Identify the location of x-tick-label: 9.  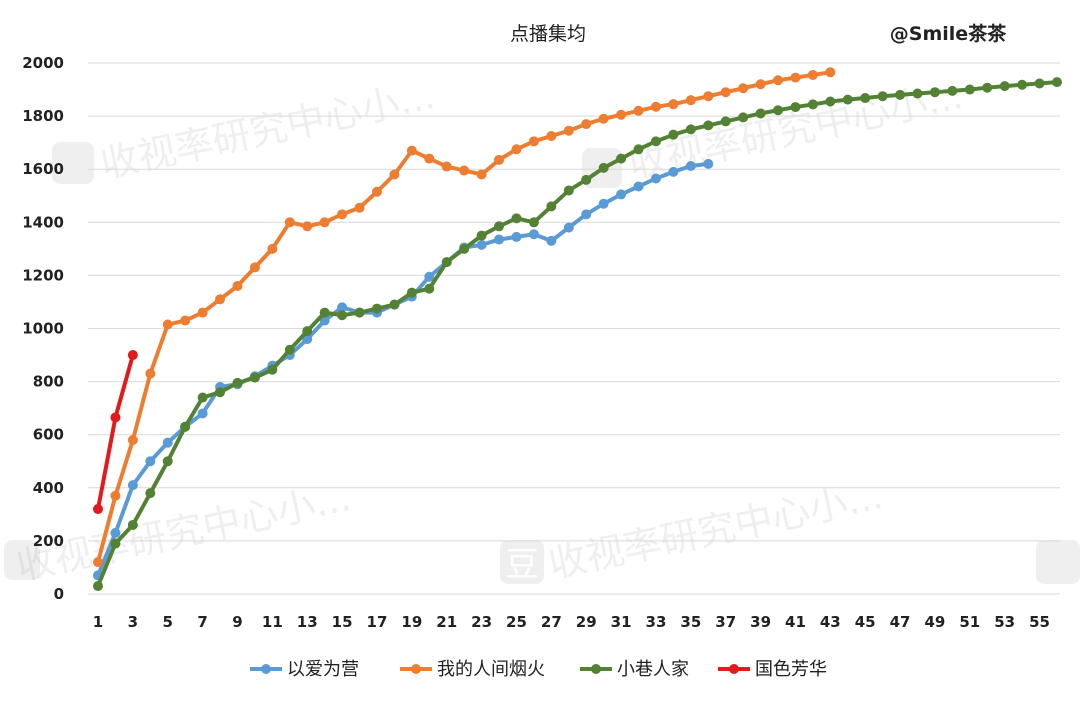
(237, 622).